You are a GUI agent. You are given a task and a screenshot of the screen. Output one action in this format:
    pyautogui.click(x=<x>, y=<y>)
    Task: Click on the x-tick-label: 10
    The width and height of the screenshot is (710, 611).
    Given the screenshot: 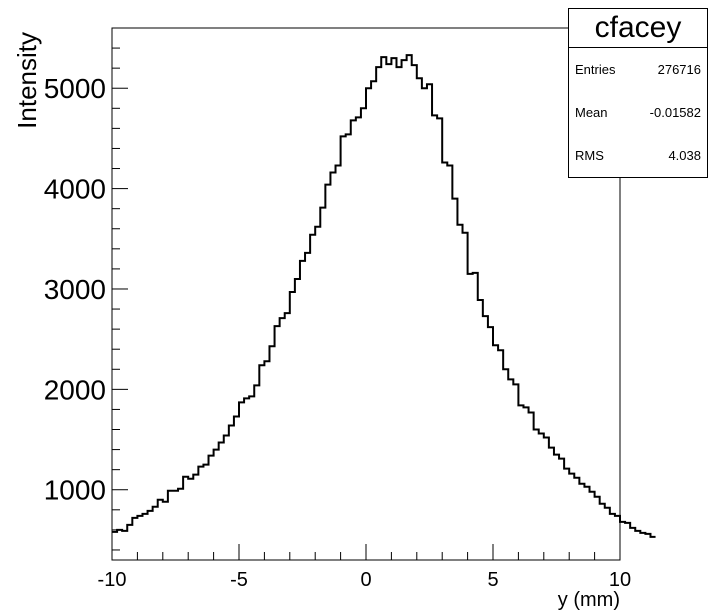 What is the action you would take?
    pyautogui.click(x=620, y=580)
    